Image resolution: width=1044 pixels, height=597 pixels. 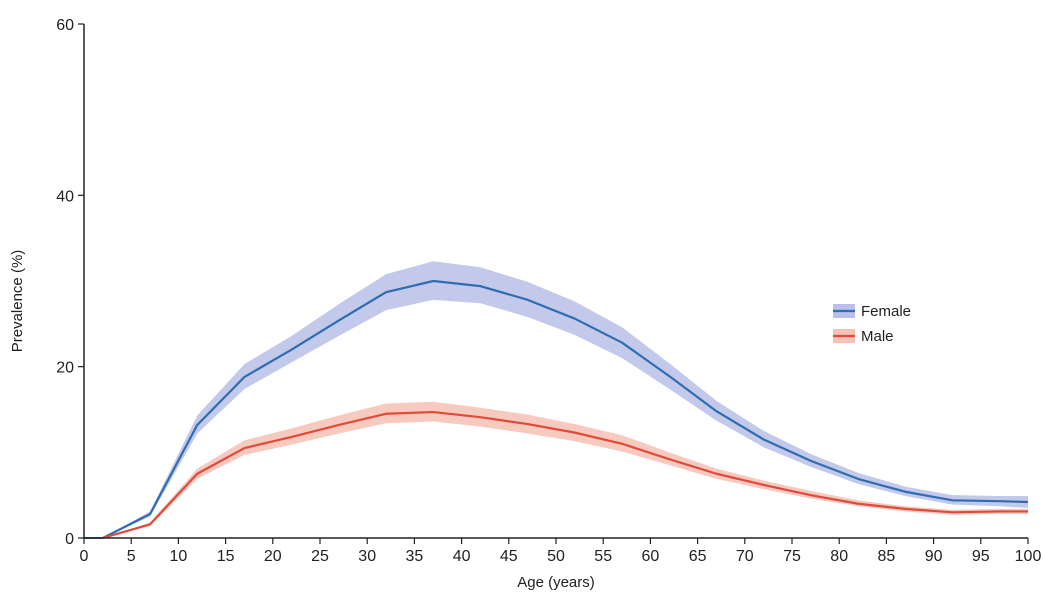 What do you see at coordinates (651, 556) in the screenshot?
I see `x-tick-label: 60` at bounding box center [651, 556].